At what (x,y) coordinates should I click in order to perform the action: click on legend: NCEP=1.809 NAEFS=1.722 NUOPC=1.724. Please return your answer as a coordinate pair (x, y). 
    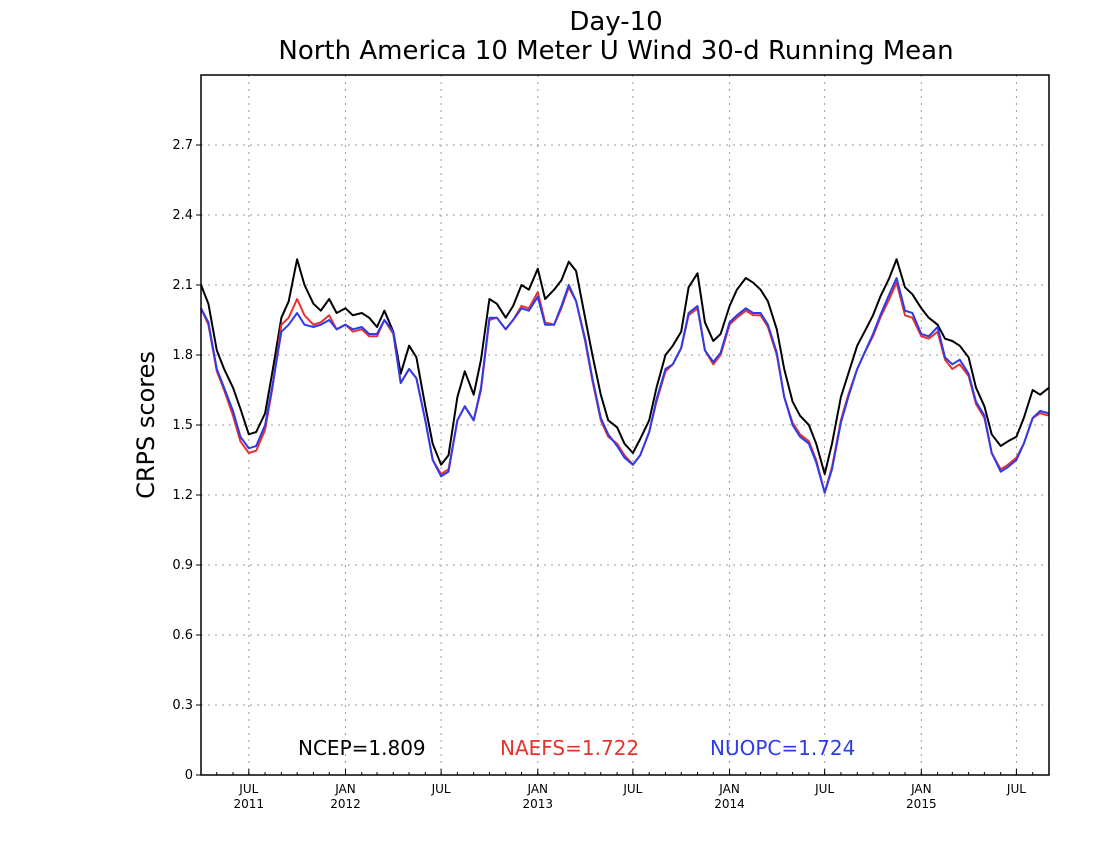
    Looking at the image, I should click on (576, 748).